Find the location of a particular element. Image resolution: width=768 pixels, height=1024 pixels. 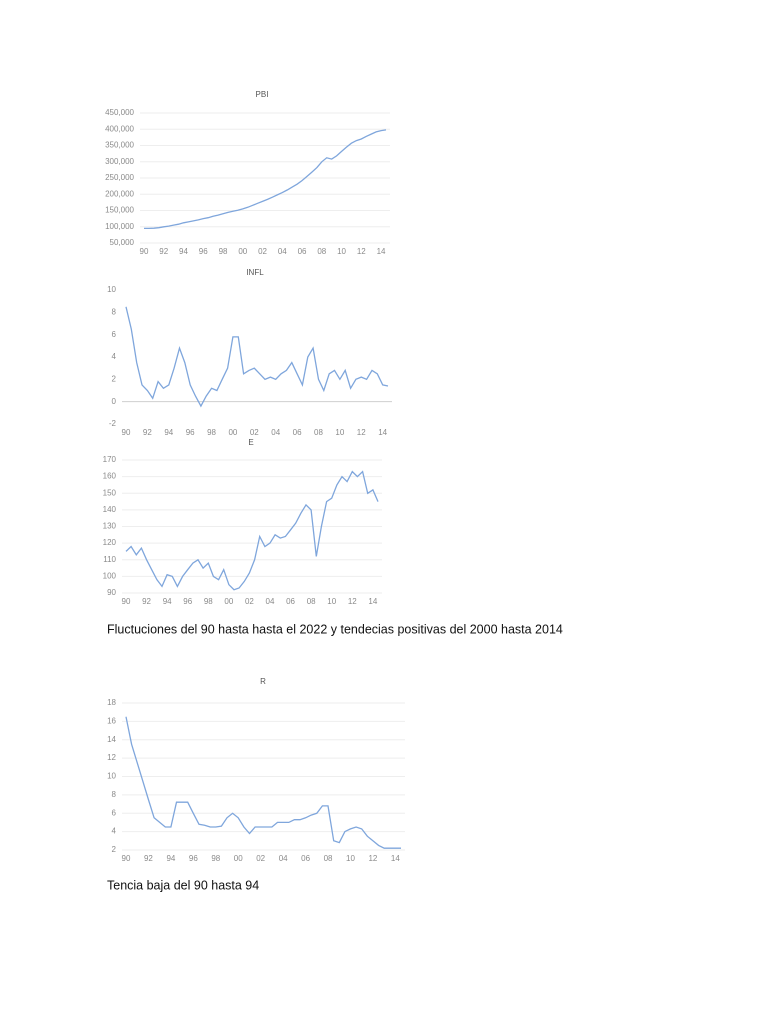

y-tick-label: 250,000 is located at coordinates (119, 177).